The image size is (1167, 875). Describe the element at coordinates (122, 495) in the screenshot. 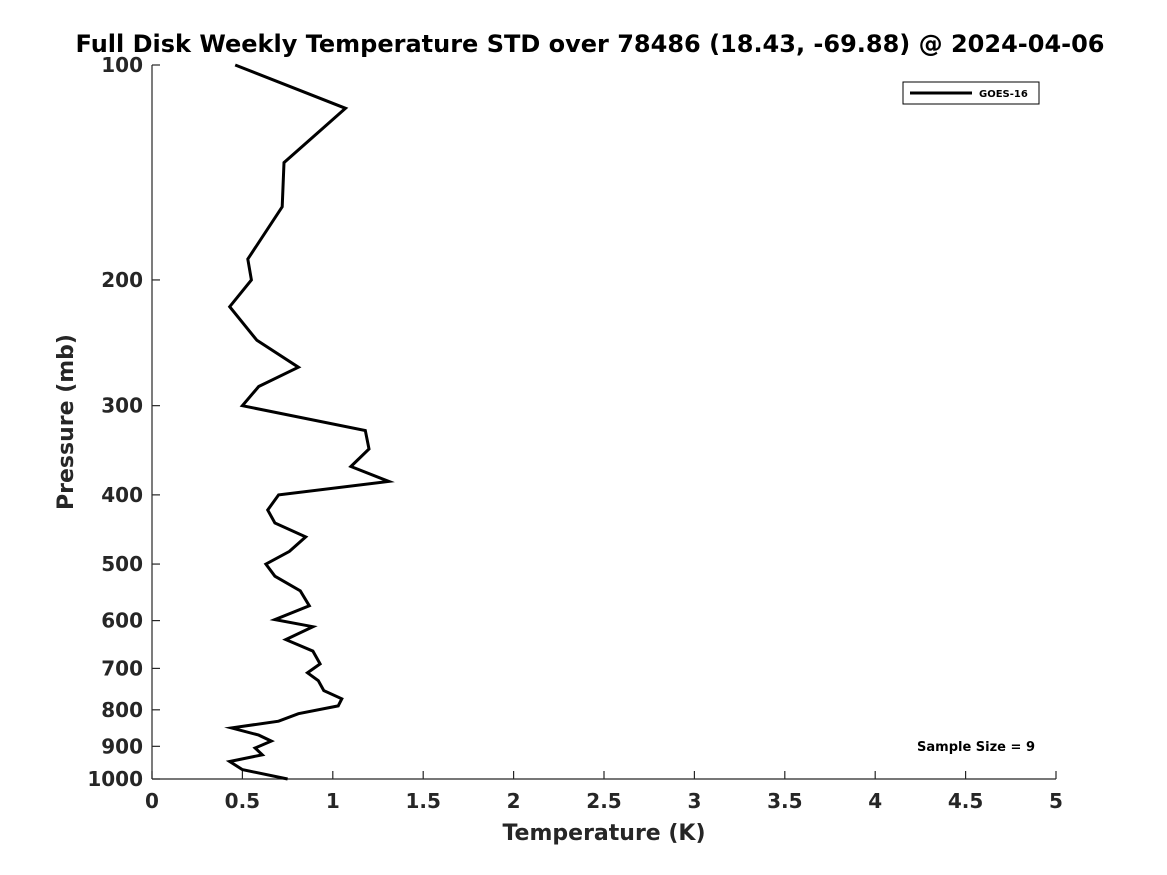

I see `y-tick-label: 400` at that location.